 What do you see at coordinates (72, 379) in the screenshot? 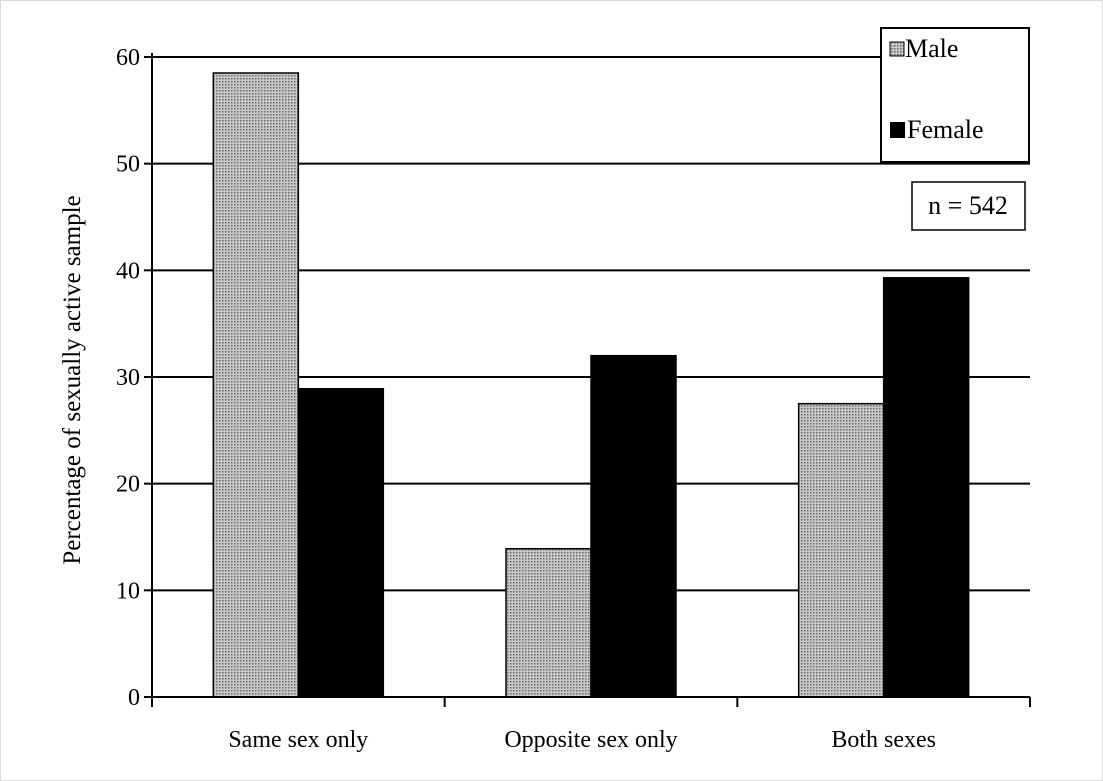
I see `y-axis-label: Percentage of sexually active sample` at bounding box center [72, 379].